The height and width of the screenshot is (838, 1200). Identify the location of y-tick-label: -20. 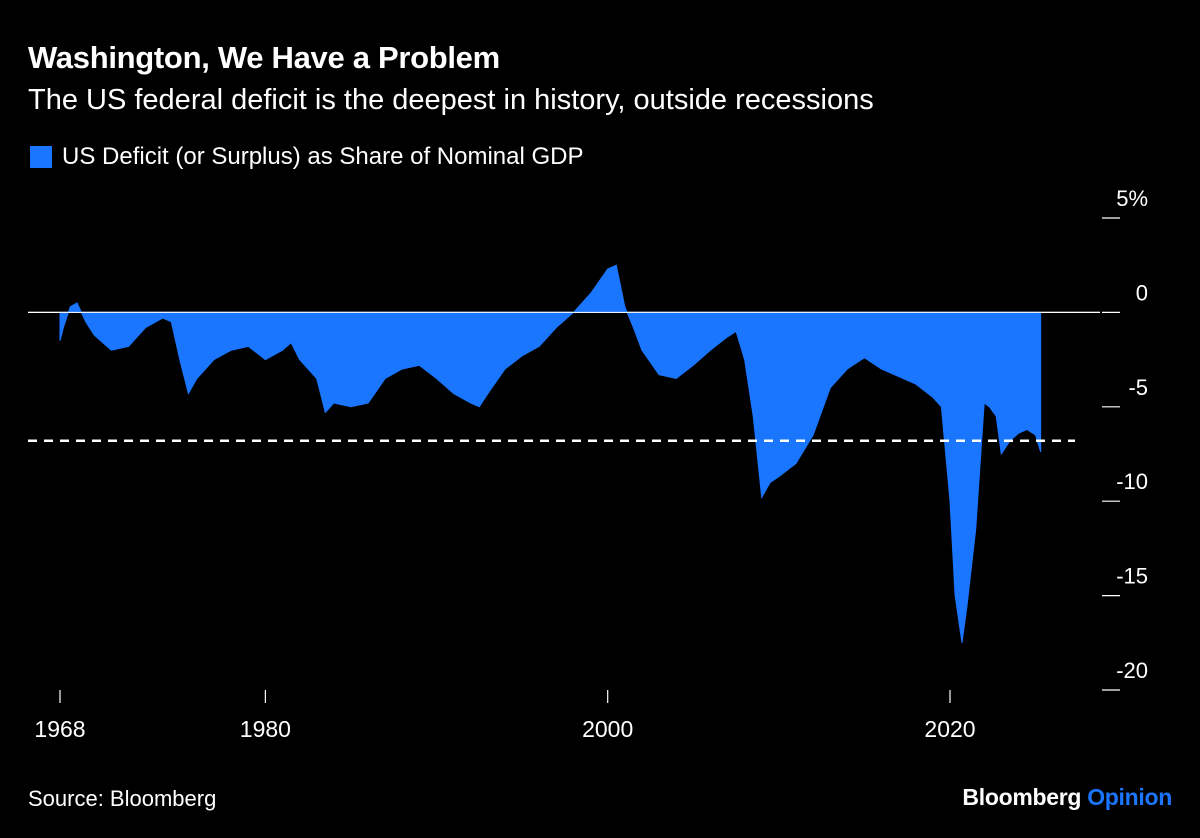
(1132, 670).